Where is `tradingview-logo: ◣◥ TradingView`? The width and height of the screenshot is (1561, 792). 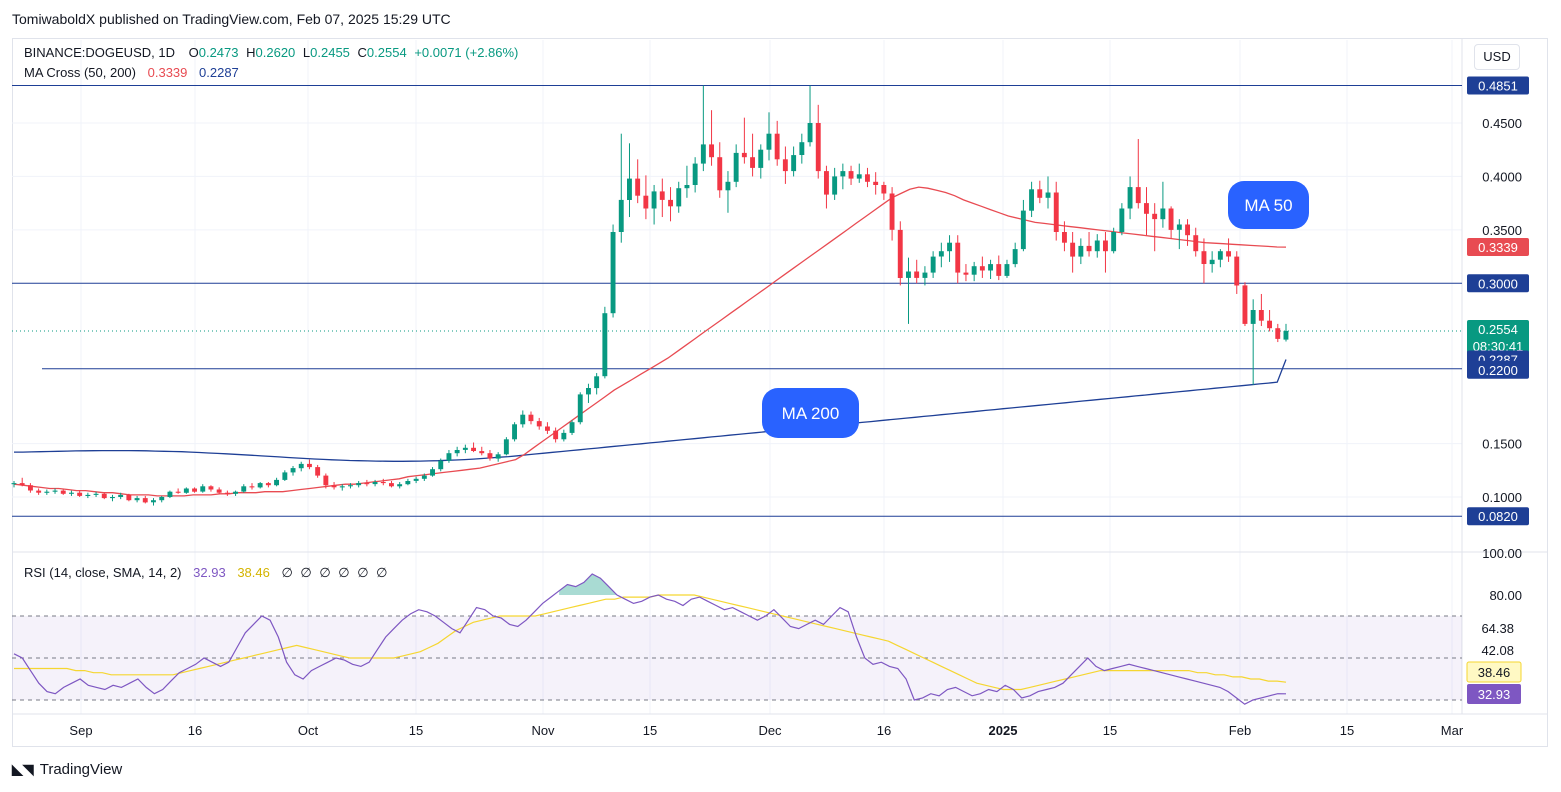
tradingview-logo: ◣◥ TradingView is located at coordinates (67, 769).